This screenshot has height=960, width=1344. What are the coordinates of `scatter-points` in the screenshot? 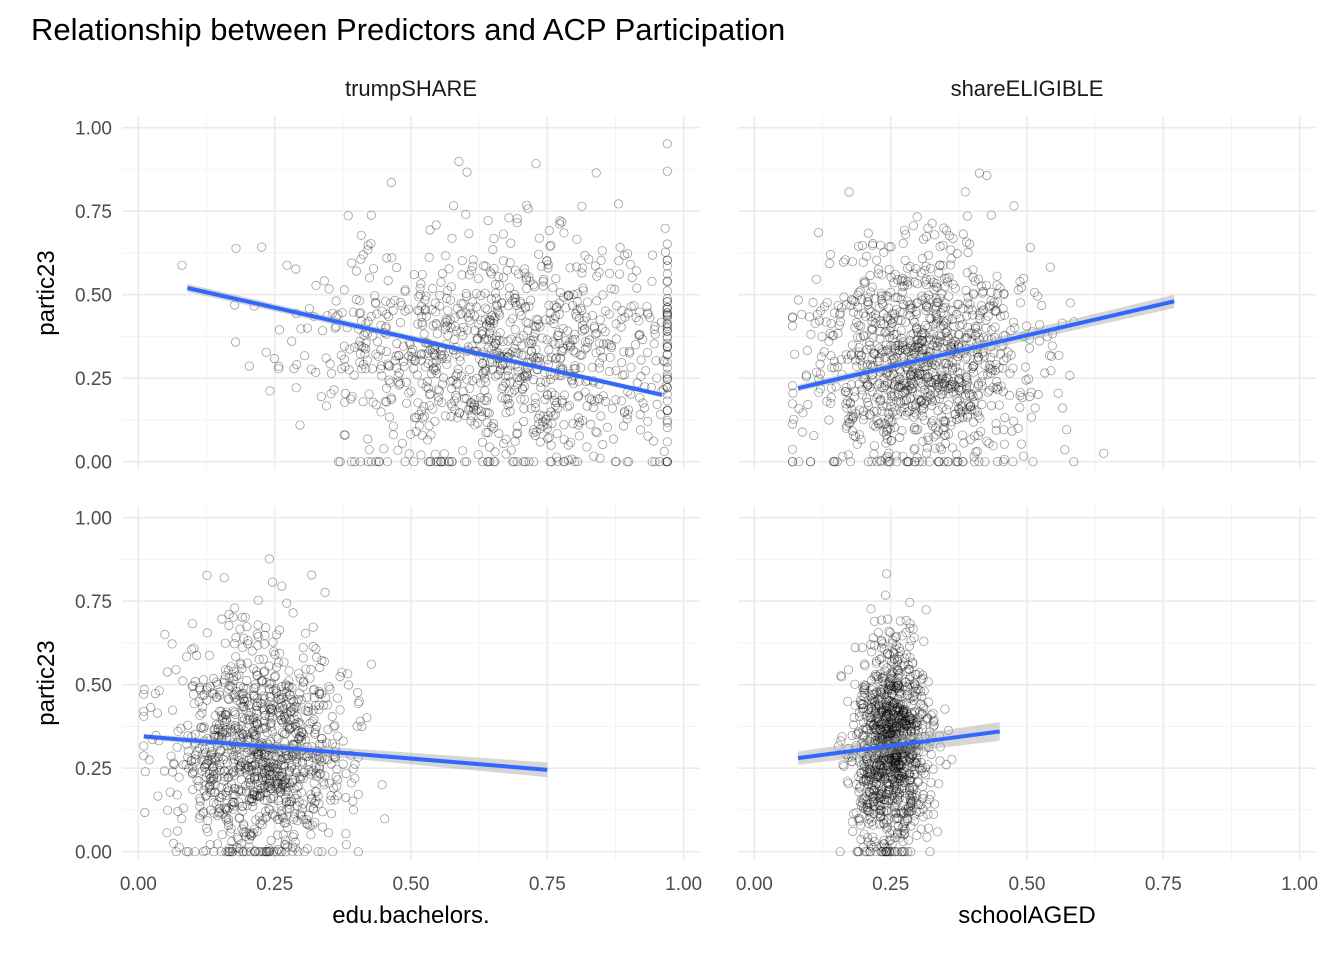 It's located at (895, 713).